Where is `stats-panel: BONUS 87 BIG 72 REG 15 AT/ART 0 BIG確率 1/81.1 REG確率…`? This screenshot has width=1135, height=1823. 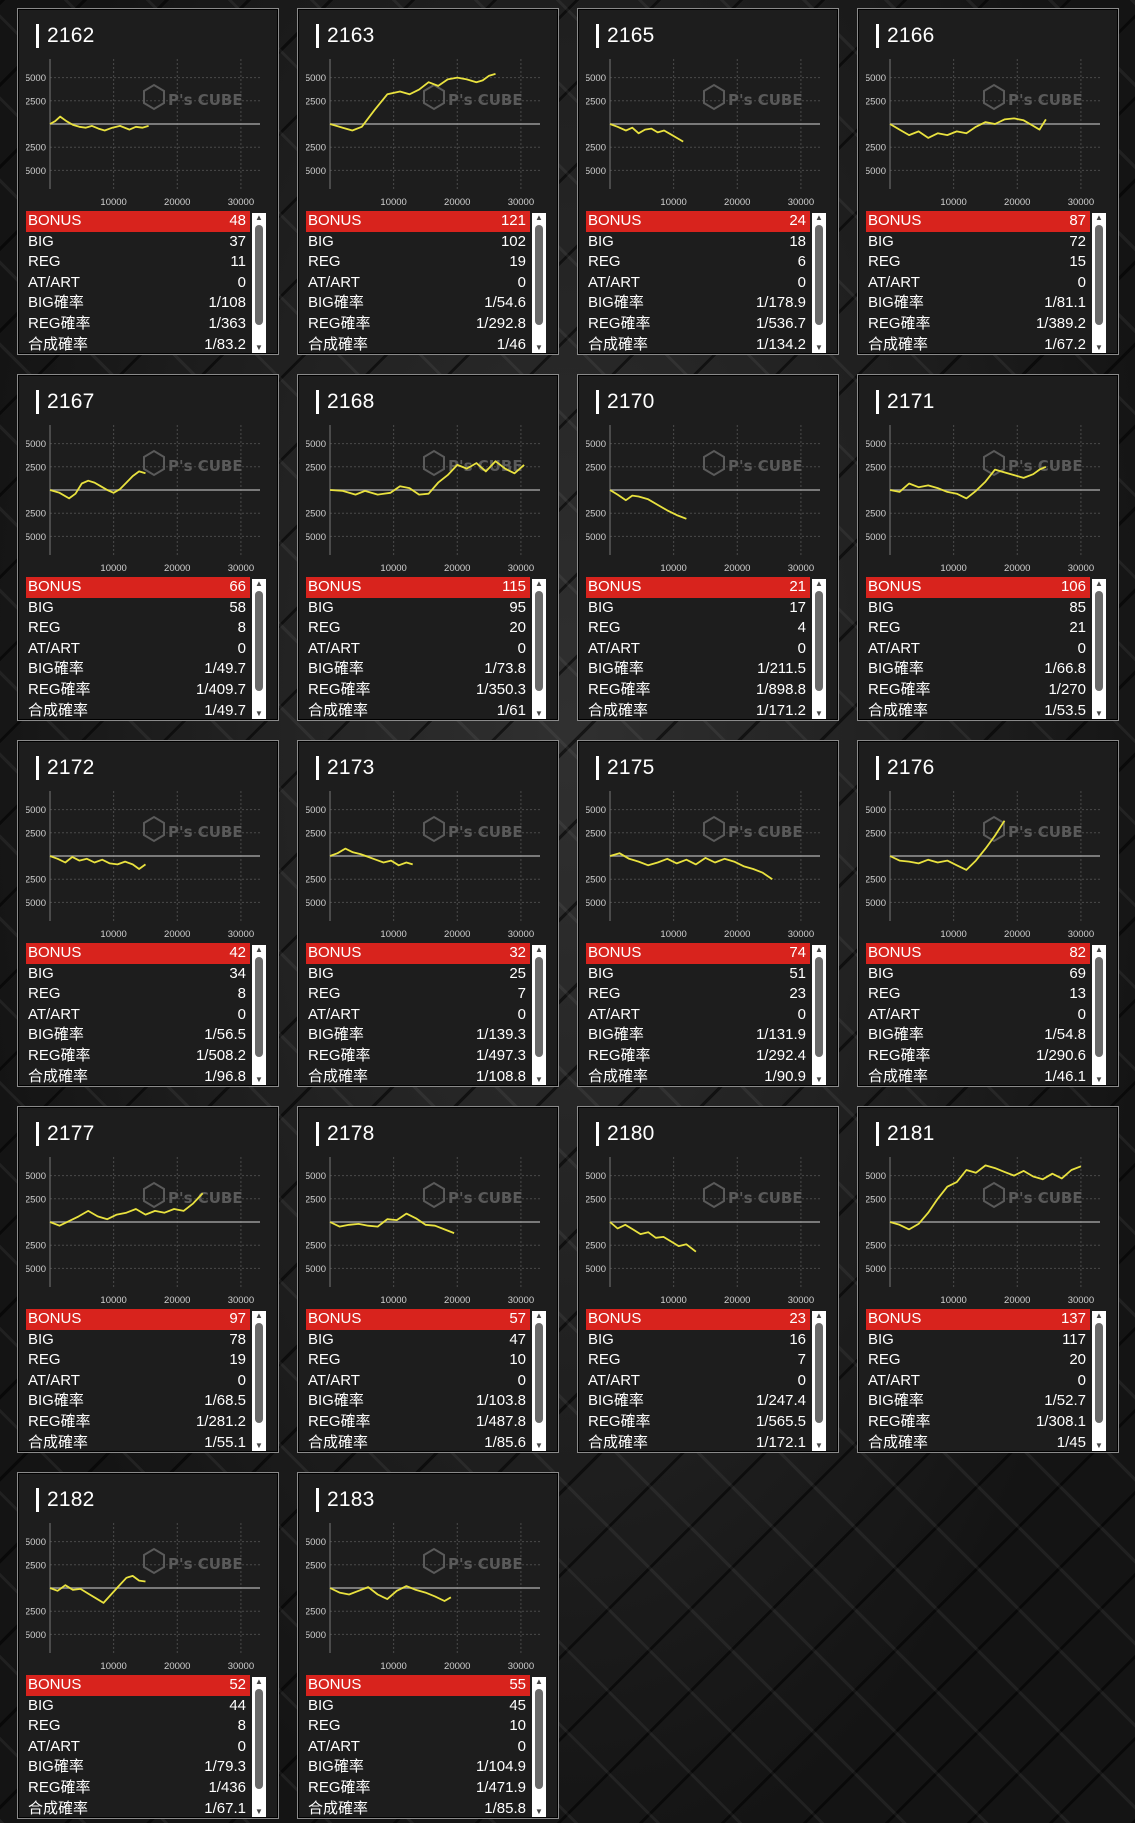
stats-panel: BONUS 87 BIG 72 REG 15 AT/ART 0 BIG確率 1/81.1 REG確率… is located at coordinates (989, 282).